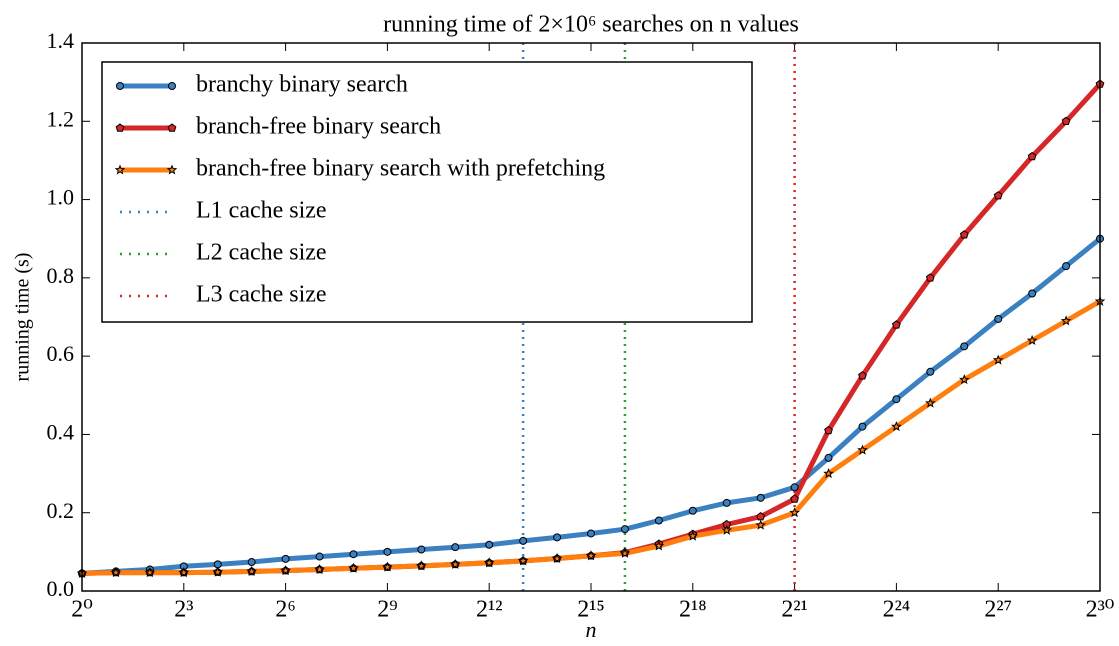 The image size is (1119, 646). I want to click on x-tick-label: 2²⁴, so click(897, 610).